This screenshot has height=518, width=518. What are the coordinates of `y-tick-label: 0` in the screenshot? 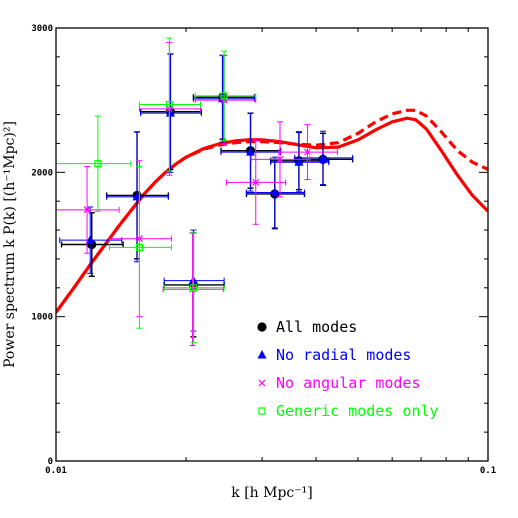 It's located at (50, 462).